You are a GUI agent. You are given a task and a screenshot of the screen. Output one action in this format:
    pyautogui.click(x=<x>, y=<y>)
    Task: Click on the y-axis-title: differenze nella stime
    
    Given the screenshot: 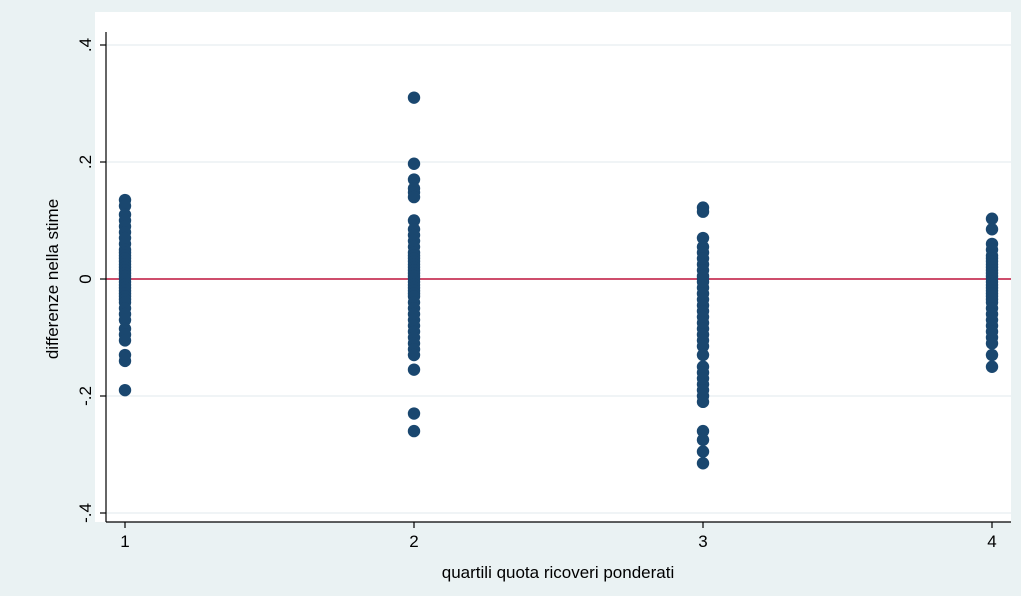 What is the action you would take?
    pyautogui.click(x=52, y=279)
    